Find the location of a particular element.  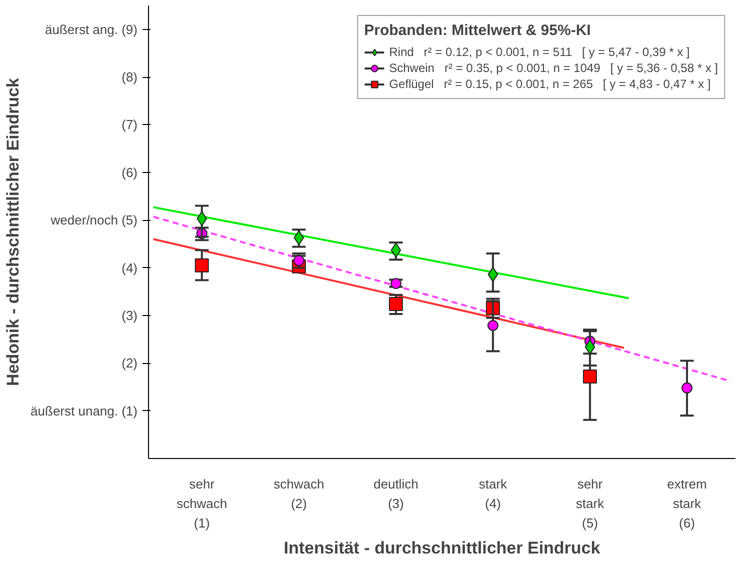

y-tick-label: (6) is located at coordinates (130, 172).